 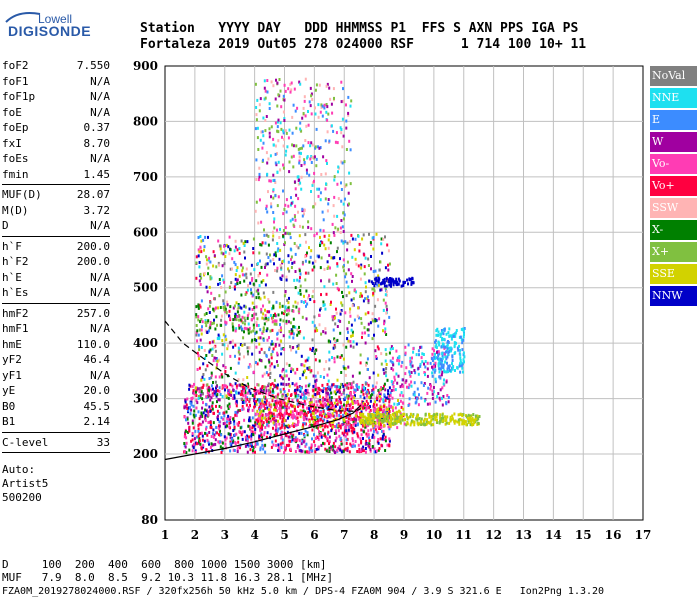 I want to click on x-tick-label: 5, so click(x=284, y=535).